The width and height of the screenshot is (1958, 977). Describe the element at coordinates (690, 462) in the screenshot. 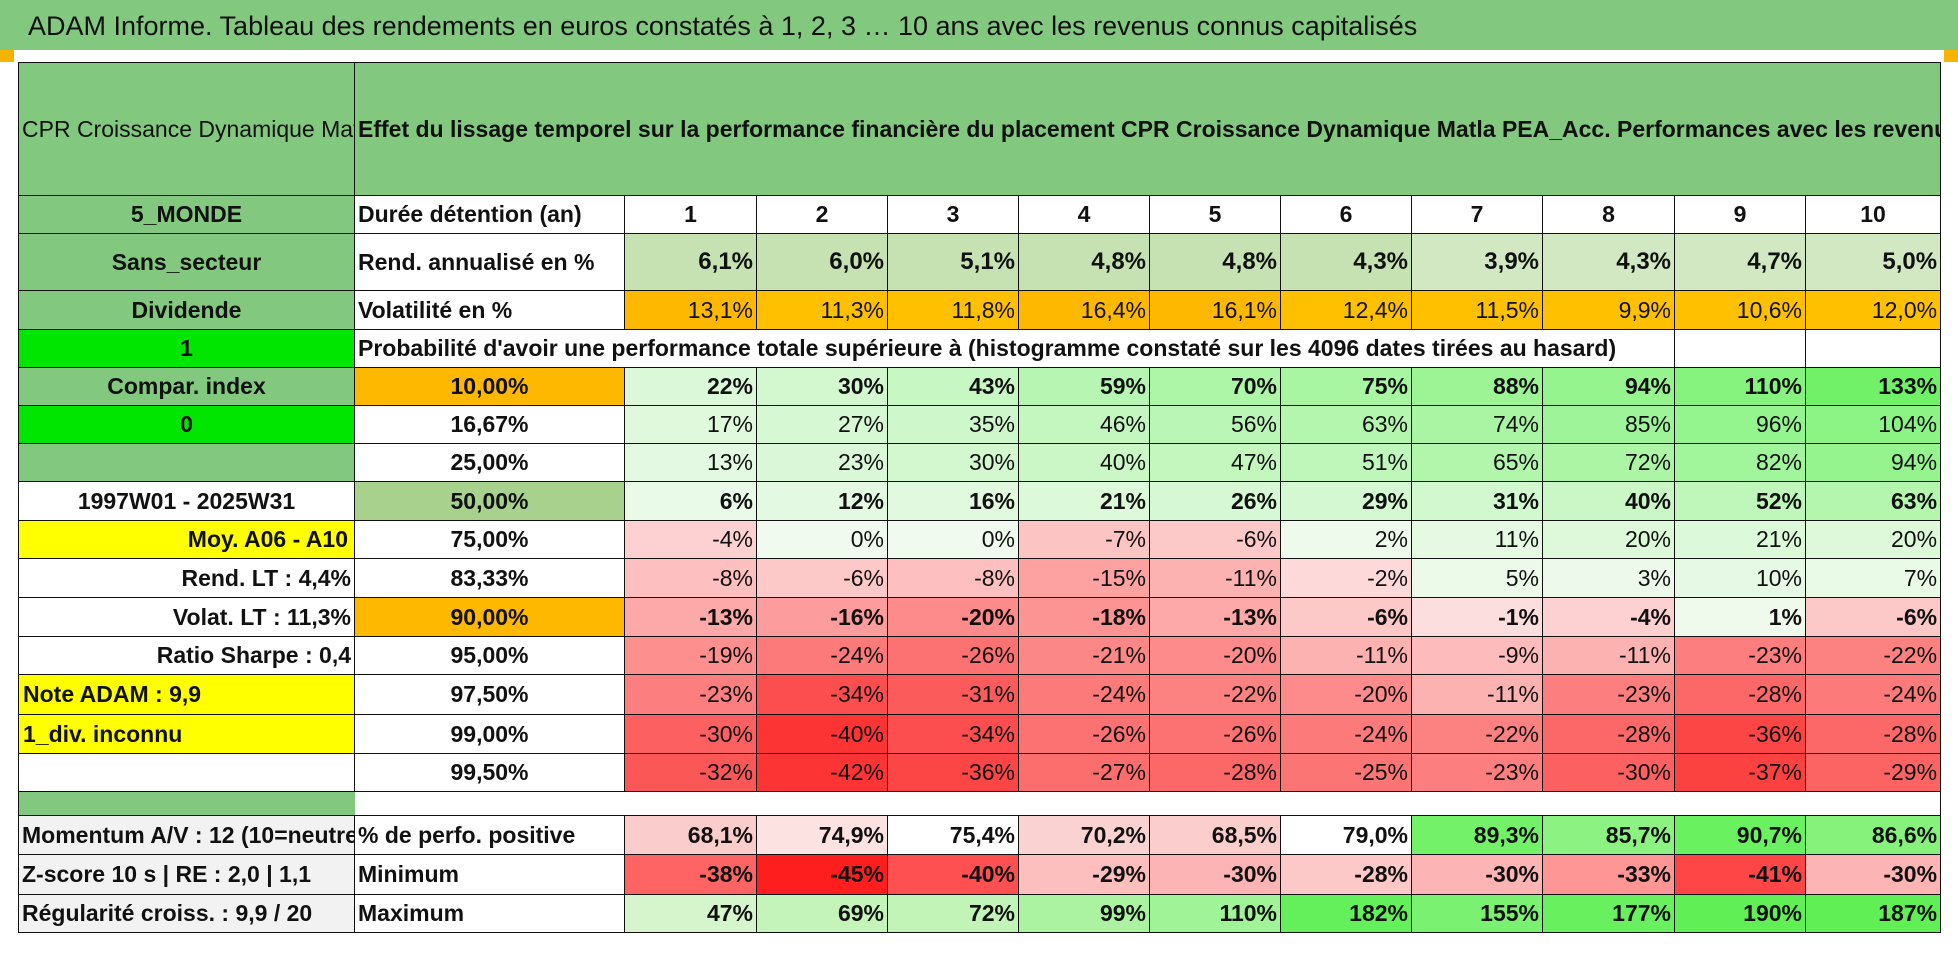

I see `quantile-value: 13%` at that location.